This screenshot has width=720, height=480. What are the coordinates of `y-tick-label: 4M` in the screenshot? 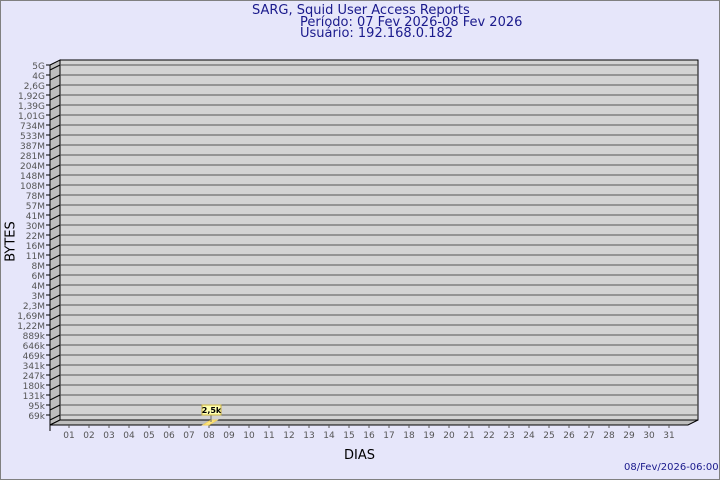 It's located at (39, 287).